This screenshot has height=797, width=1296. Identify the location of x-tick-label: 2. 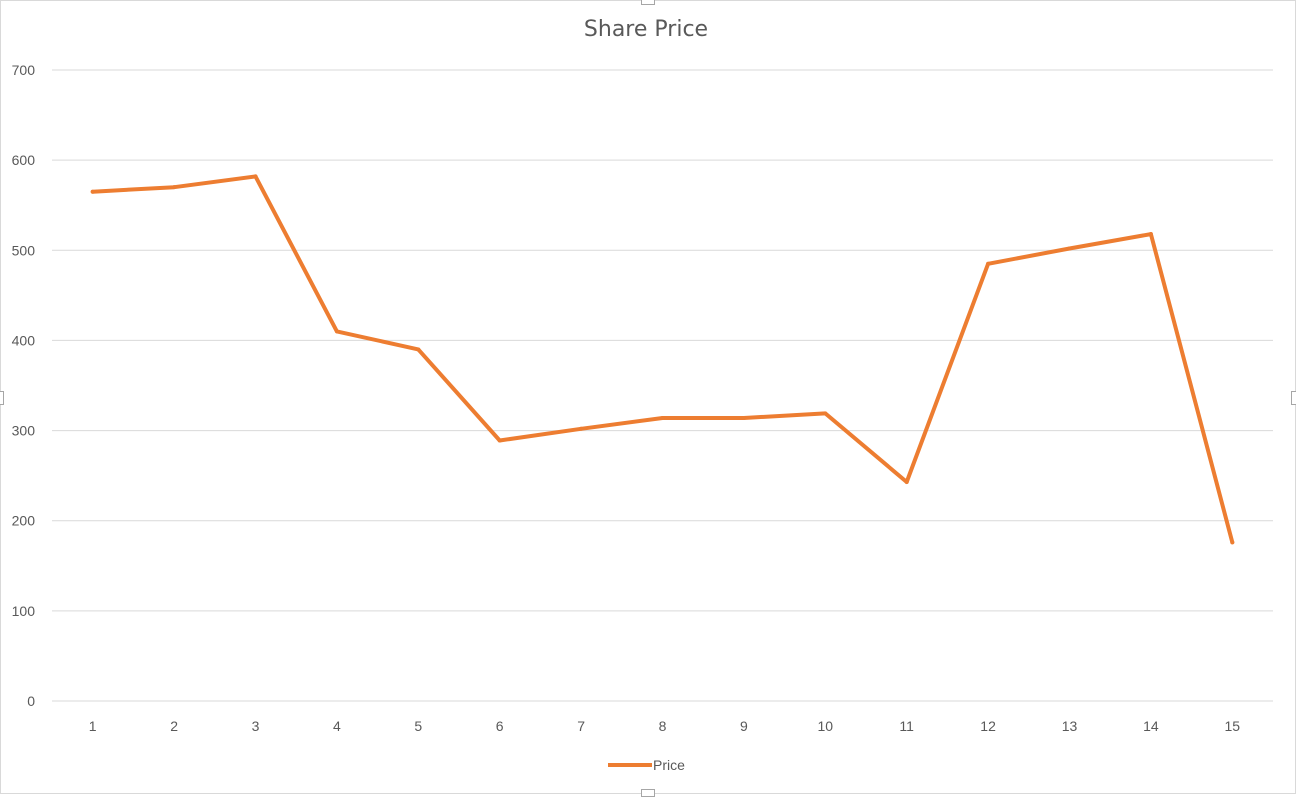
(174, 726).